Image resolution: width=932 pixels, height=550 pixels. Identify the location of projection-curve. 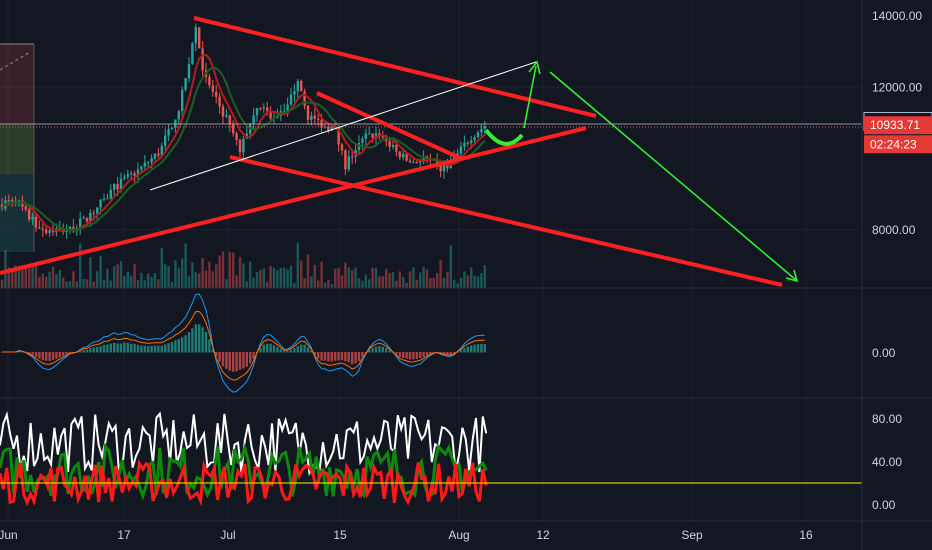
(504, 137).